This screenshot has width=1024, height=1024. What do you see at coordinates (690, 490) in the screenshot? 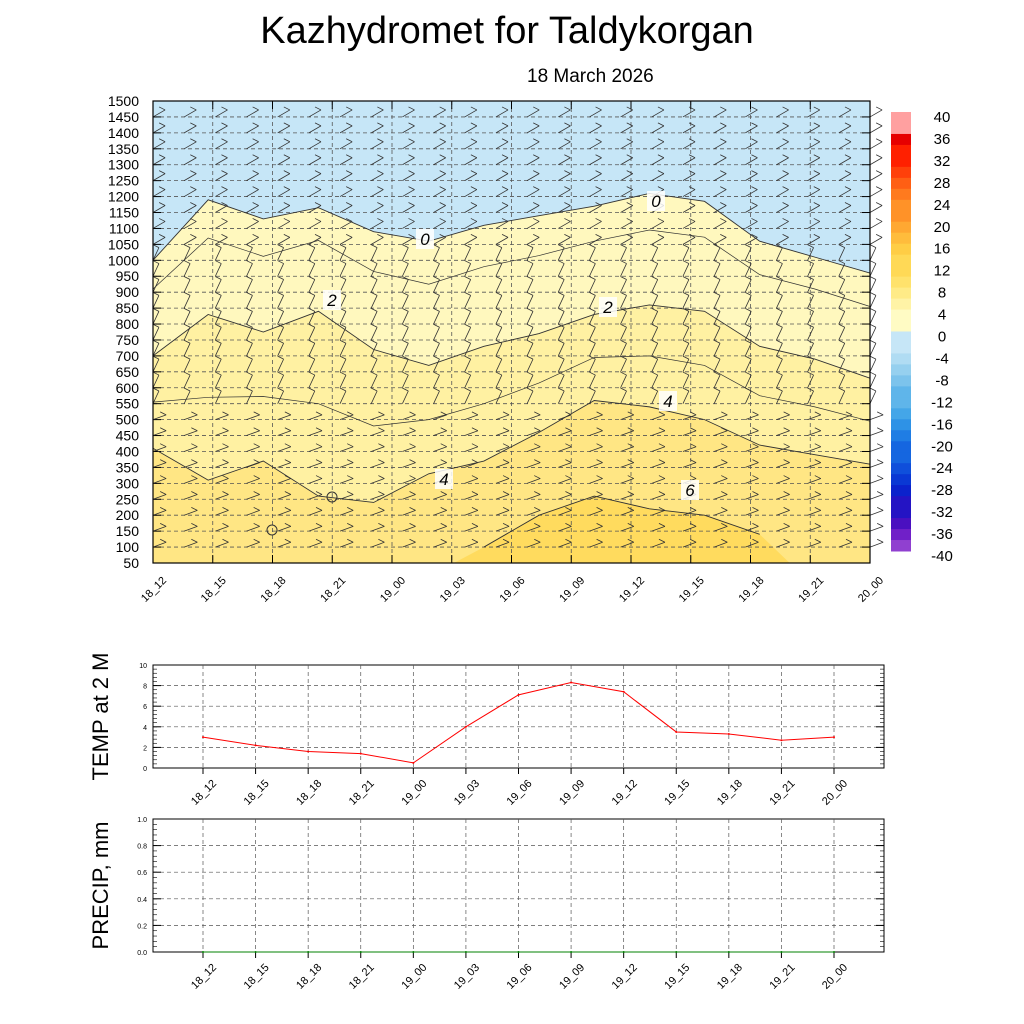
I see `contour-label-bg` at bounding box center [690, 490].